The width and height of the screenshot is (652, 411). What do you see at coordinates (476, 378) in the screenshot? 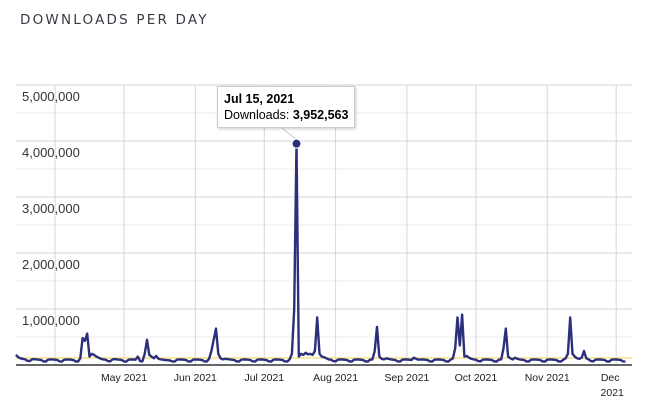
I see `x-tick-label: Oct 2021` at bounding box center [476, 378].